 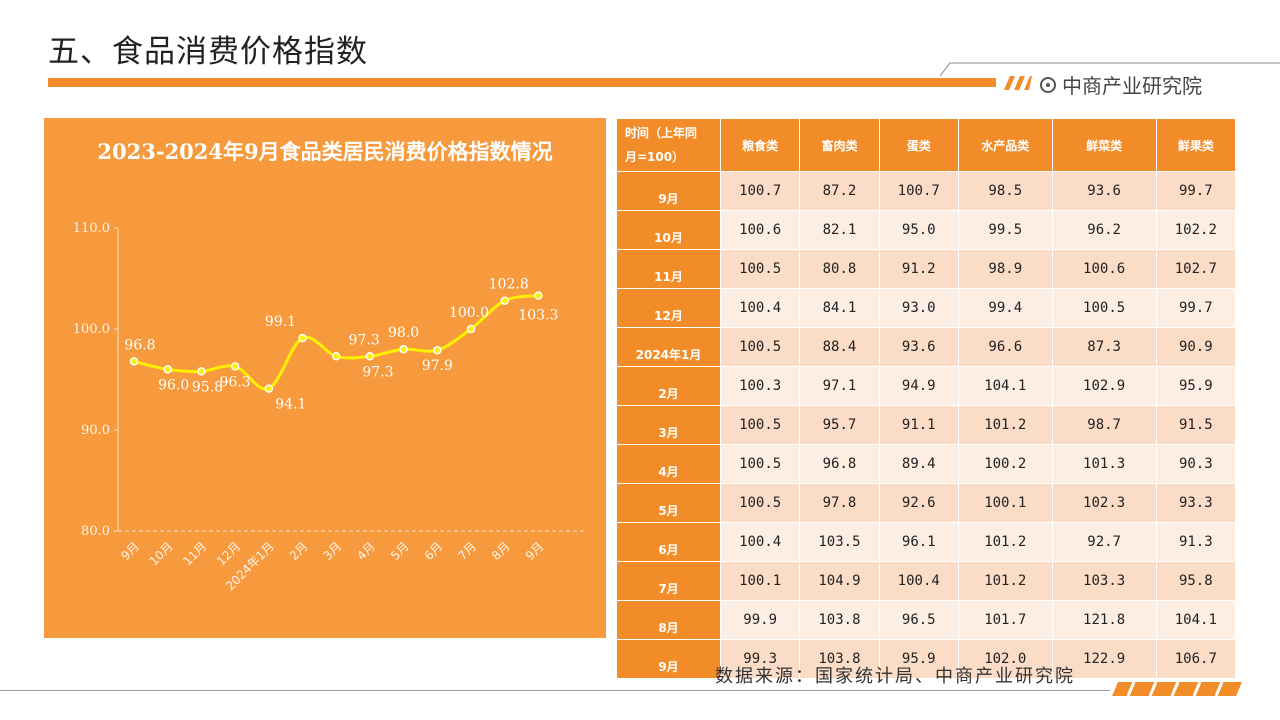 I want to click on table-cell: 99.7, so click(x=1196, y=191).